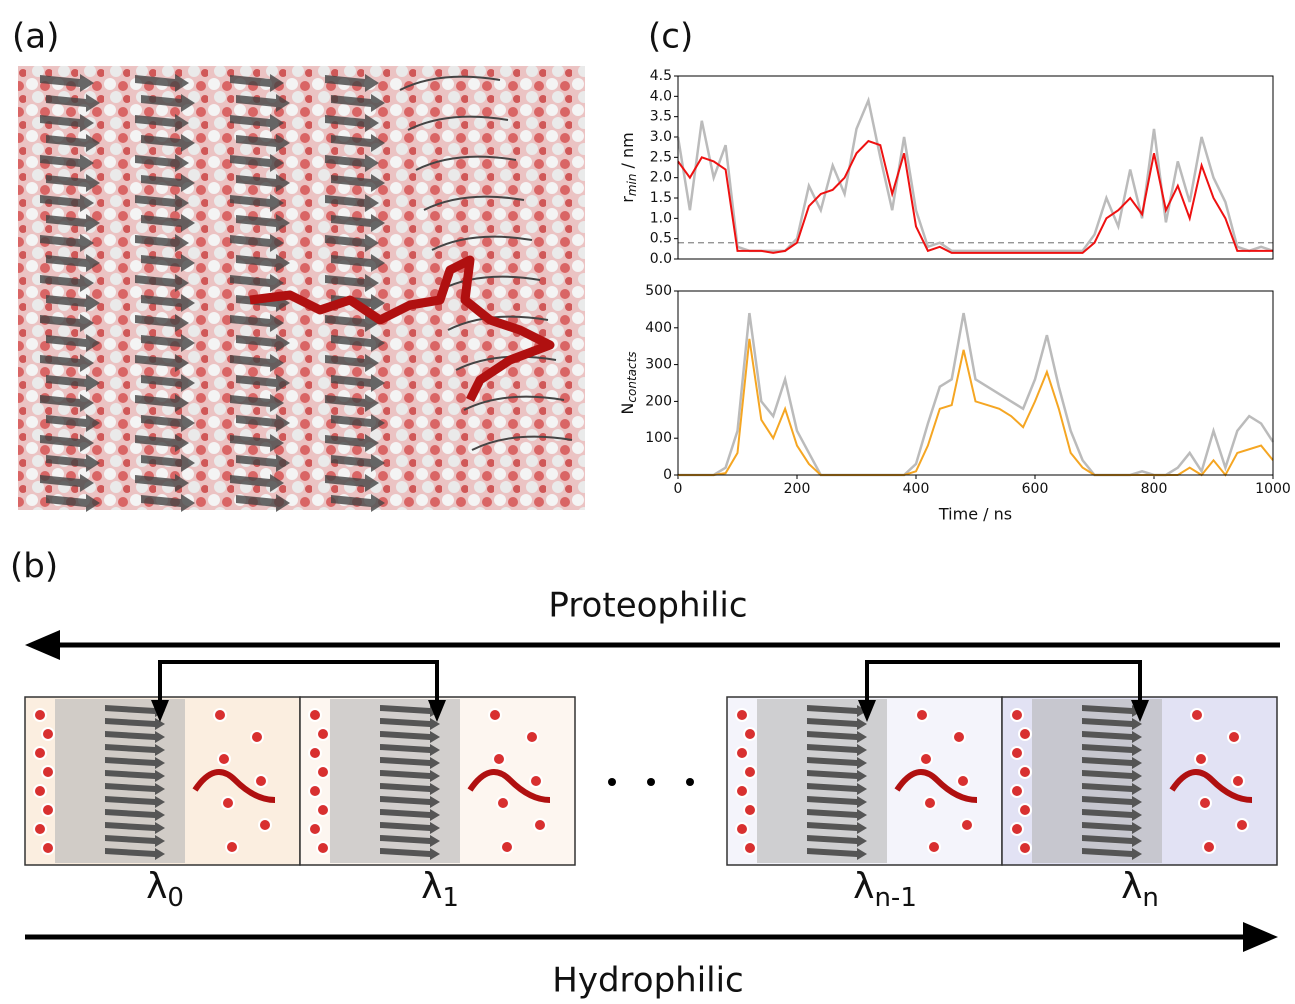  What do you see at coordinates (661, 178) in the screenshot?
I see `y-tick-label: 2.0` at bounding box center [661, 178].